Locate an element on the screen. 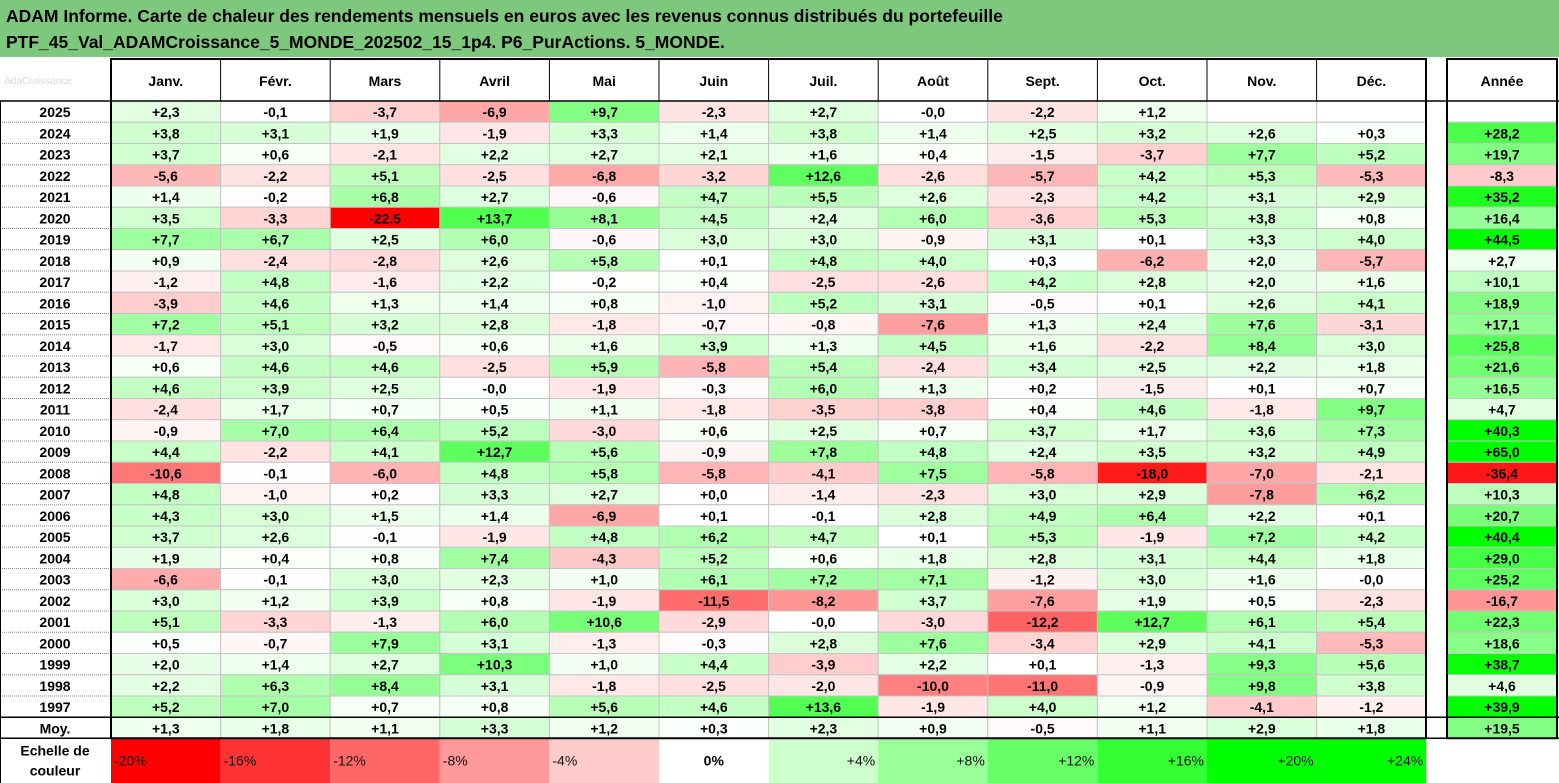  cell-value: +2,6 is located at coordinates (1262, 303).